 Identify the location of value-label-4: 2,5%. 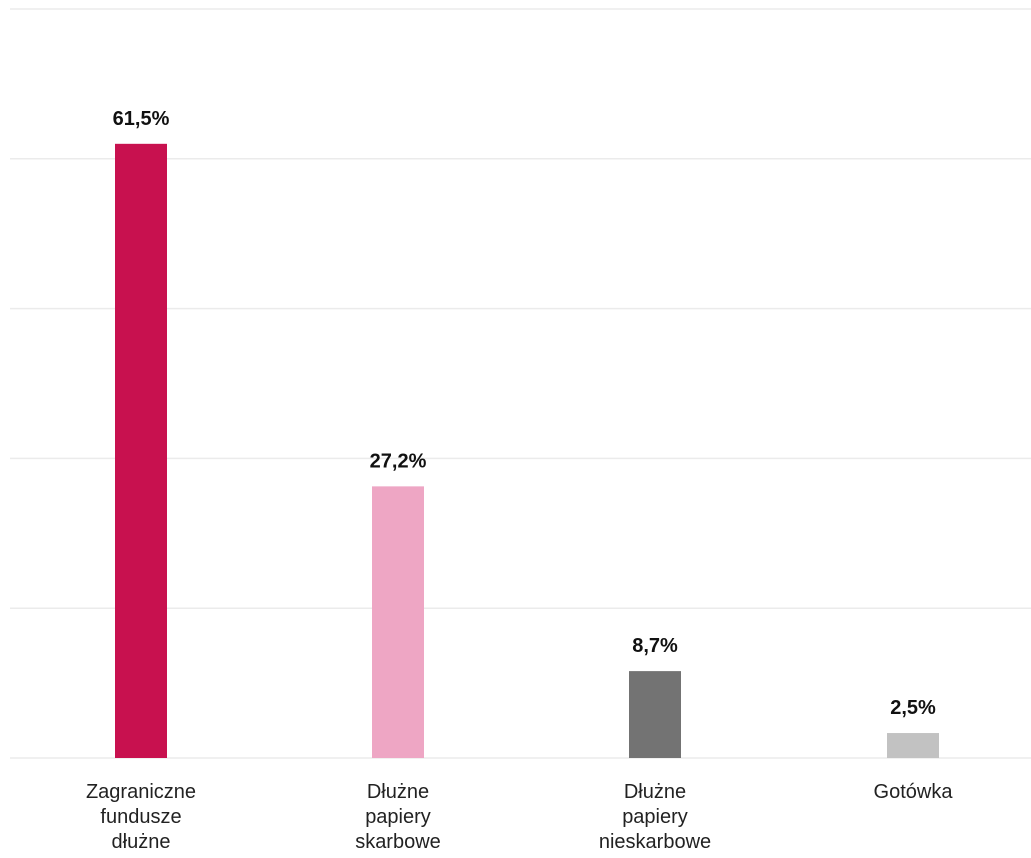
(913, 708).